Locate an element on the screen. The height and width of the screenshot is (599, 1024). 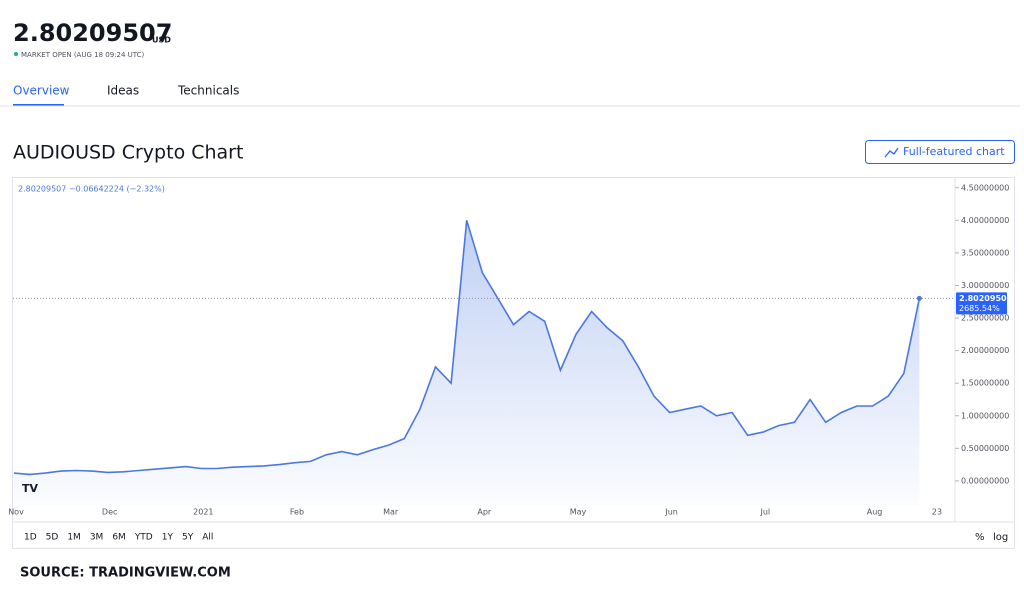
scale-option: % is located at coordinates (980, 537).